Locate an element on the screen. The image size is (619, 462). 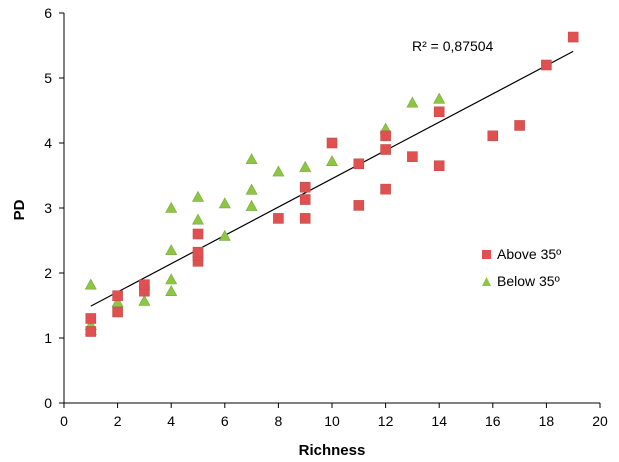
y-axis-title: PD is located at coordinates (19, 209).